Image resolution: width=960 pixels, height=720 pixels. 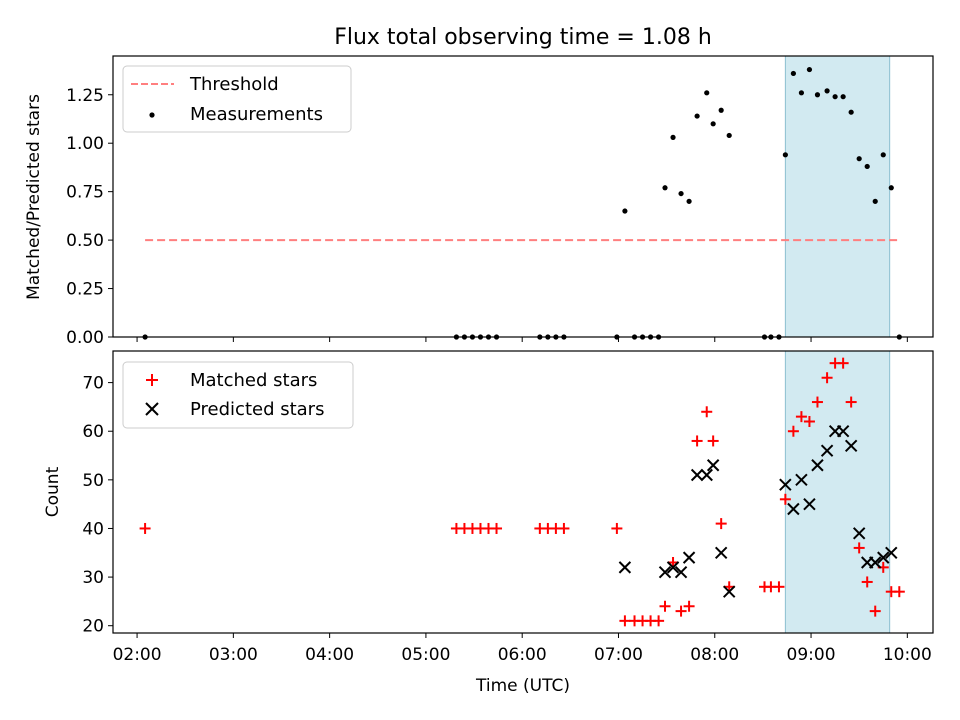 What do you see at coordinates (85, 338) in the screenshot?
I see `y-tick-label: 0.00` at bounding box center [85, 338].